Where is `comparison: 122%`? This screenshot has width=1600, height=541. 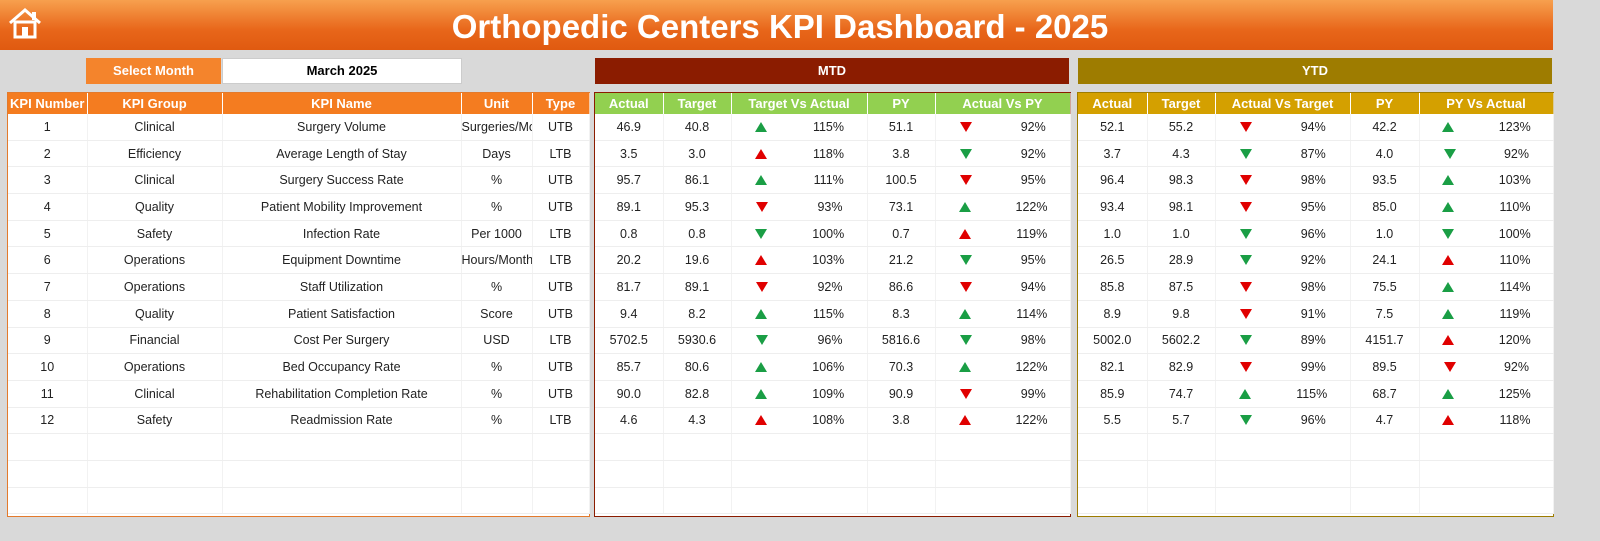
comparison: 122% is located at coordinates (1003, 367).